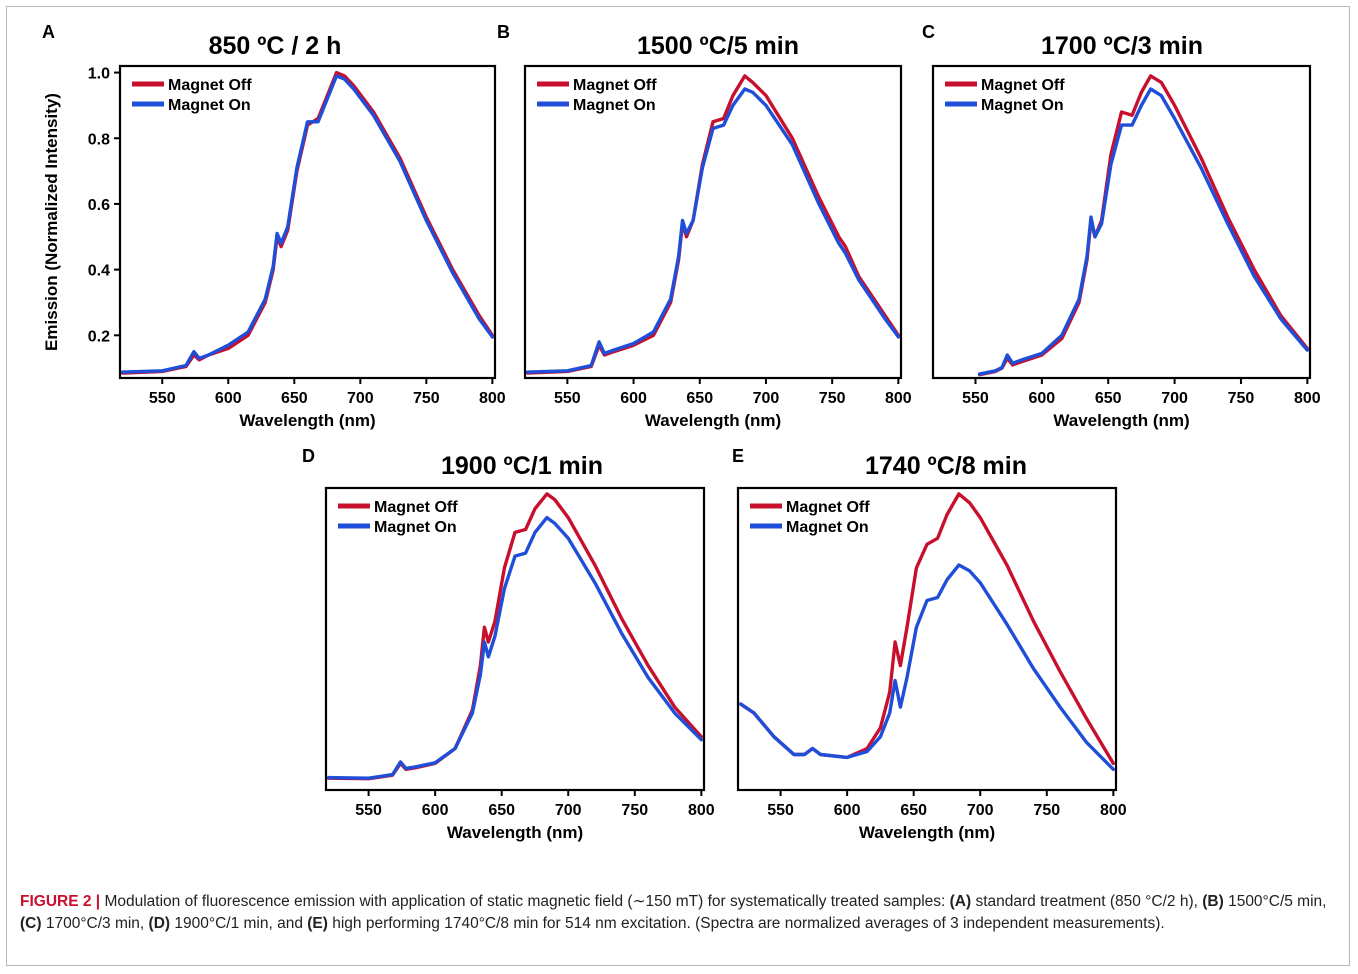 This screenshot has height=974, width=1358. Describe the element at coordinates (699, 398) in the screenshot. I see `x-tick-label-b-650: 650` at that location.